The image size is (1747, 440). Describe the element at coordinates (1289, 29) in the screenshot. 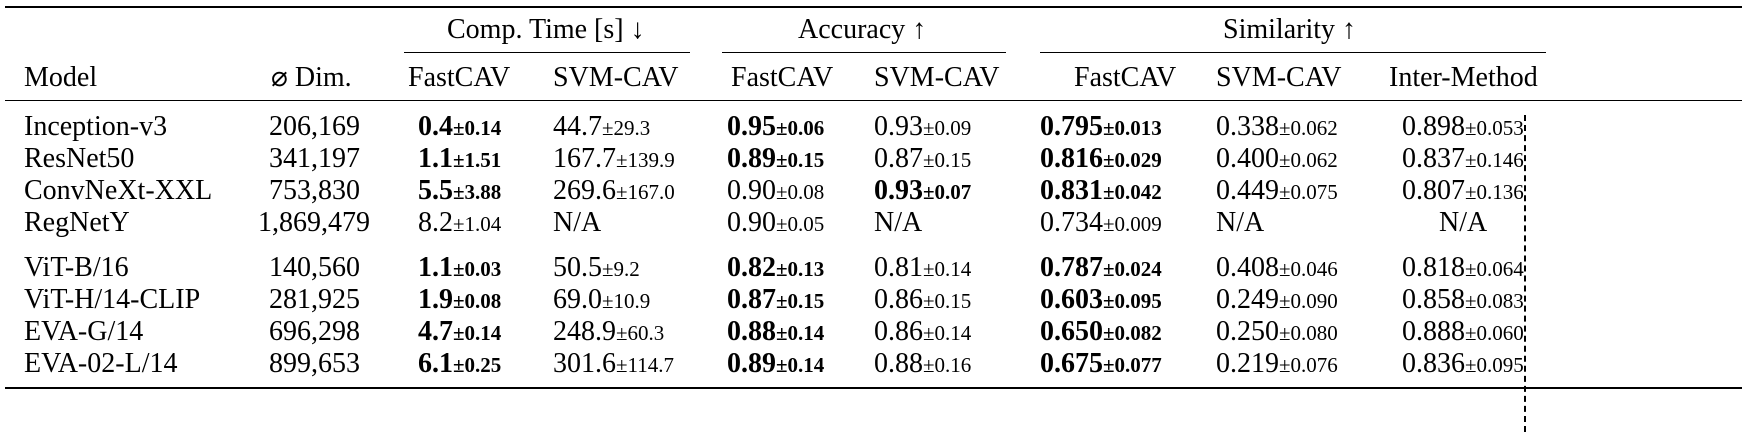

I see `group-header-similarity: Similarity ↑` at that location.